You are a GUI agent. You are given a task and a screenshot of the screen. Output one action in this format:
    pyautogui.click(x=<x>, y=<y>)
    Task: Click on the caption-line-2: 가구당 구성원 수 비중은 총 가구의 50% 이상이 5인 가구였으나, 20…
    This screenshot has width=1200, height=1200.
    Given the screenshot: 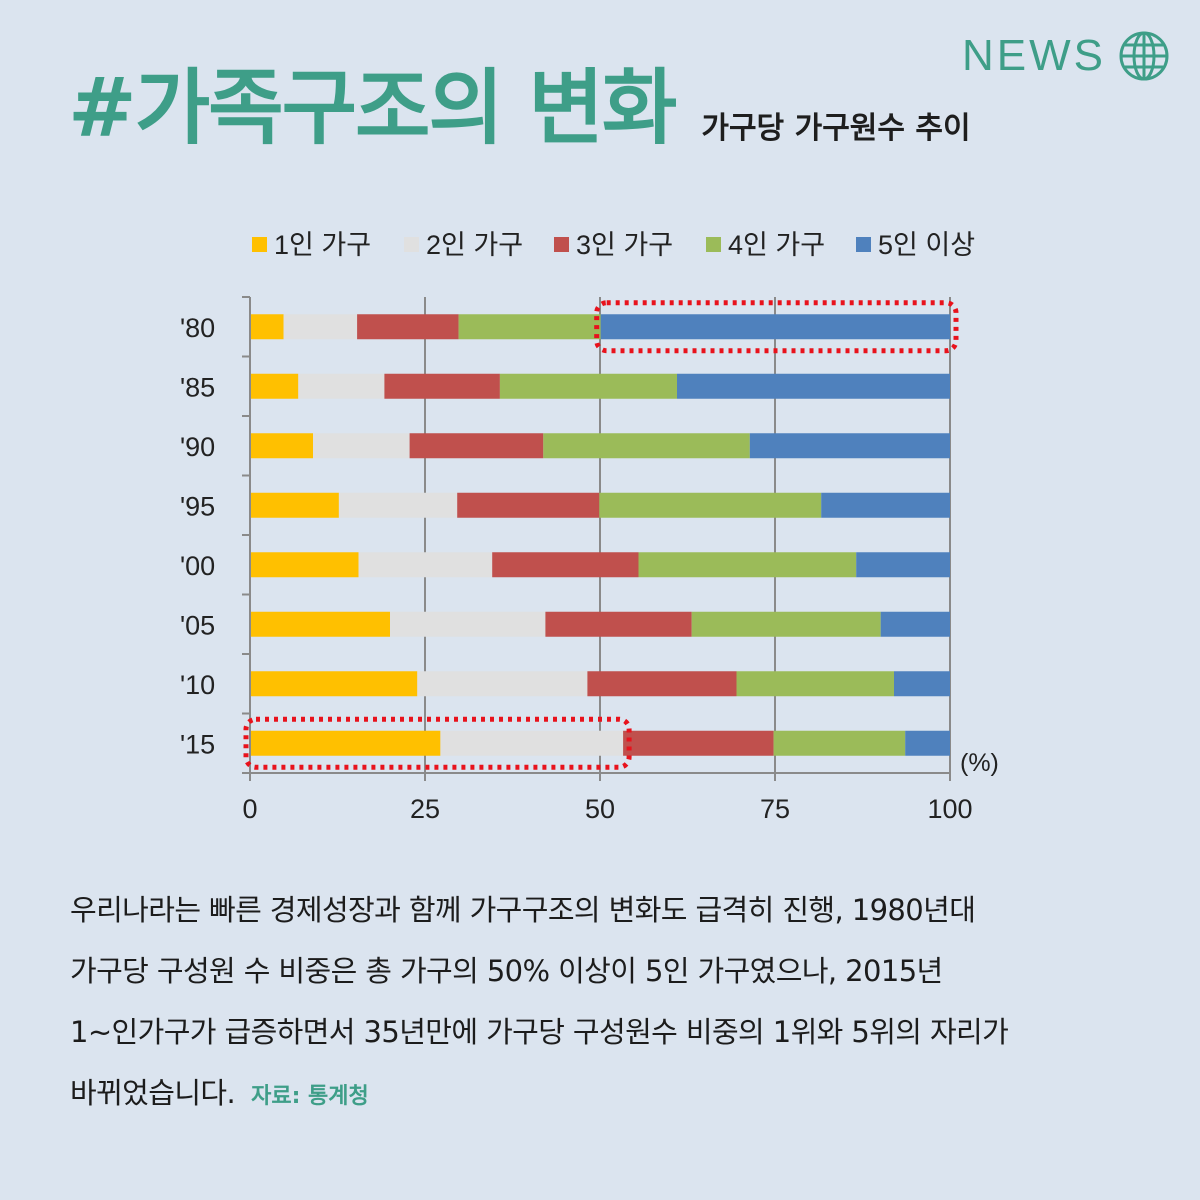 What is the action you would take?
    pyautogui.click(x=506, y=971)
    